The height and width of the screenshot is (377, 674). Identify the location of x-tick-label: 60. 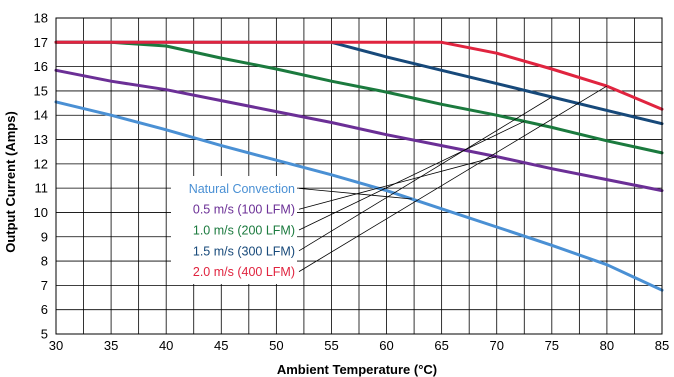
(386, 345).